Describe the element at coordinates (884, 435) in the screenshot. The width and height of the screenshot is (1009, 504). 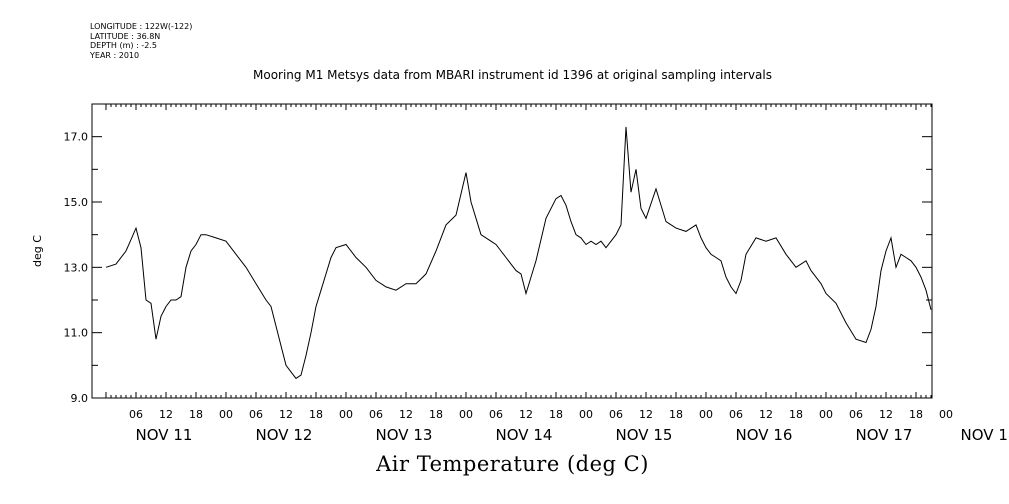
I see `x-day-label: NOV 17` at that location.